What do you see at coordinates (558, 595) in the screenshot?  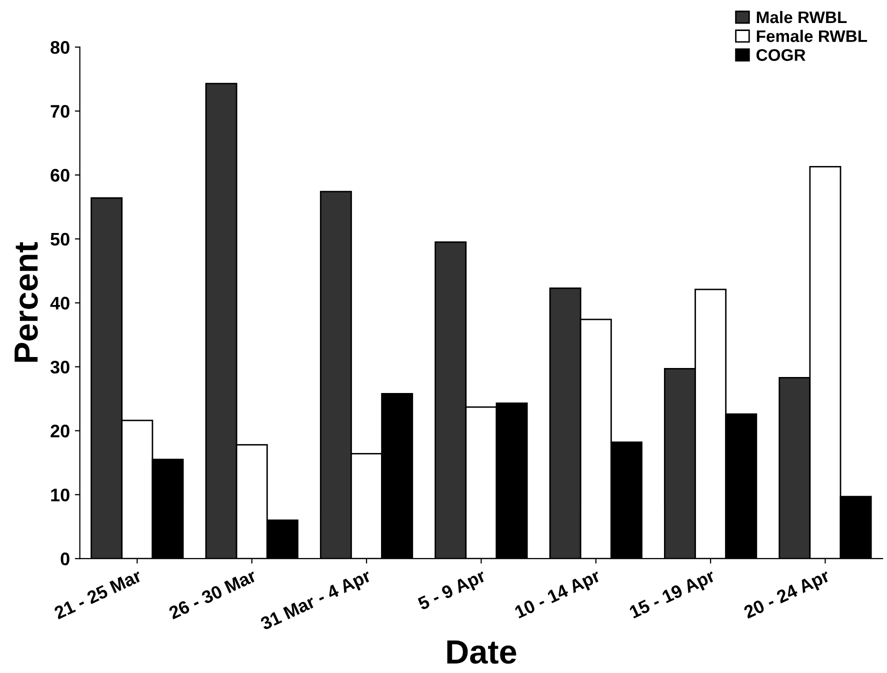 I see `x-tick-label: 10 - 14 Apr` at bounding box center [558, 595].